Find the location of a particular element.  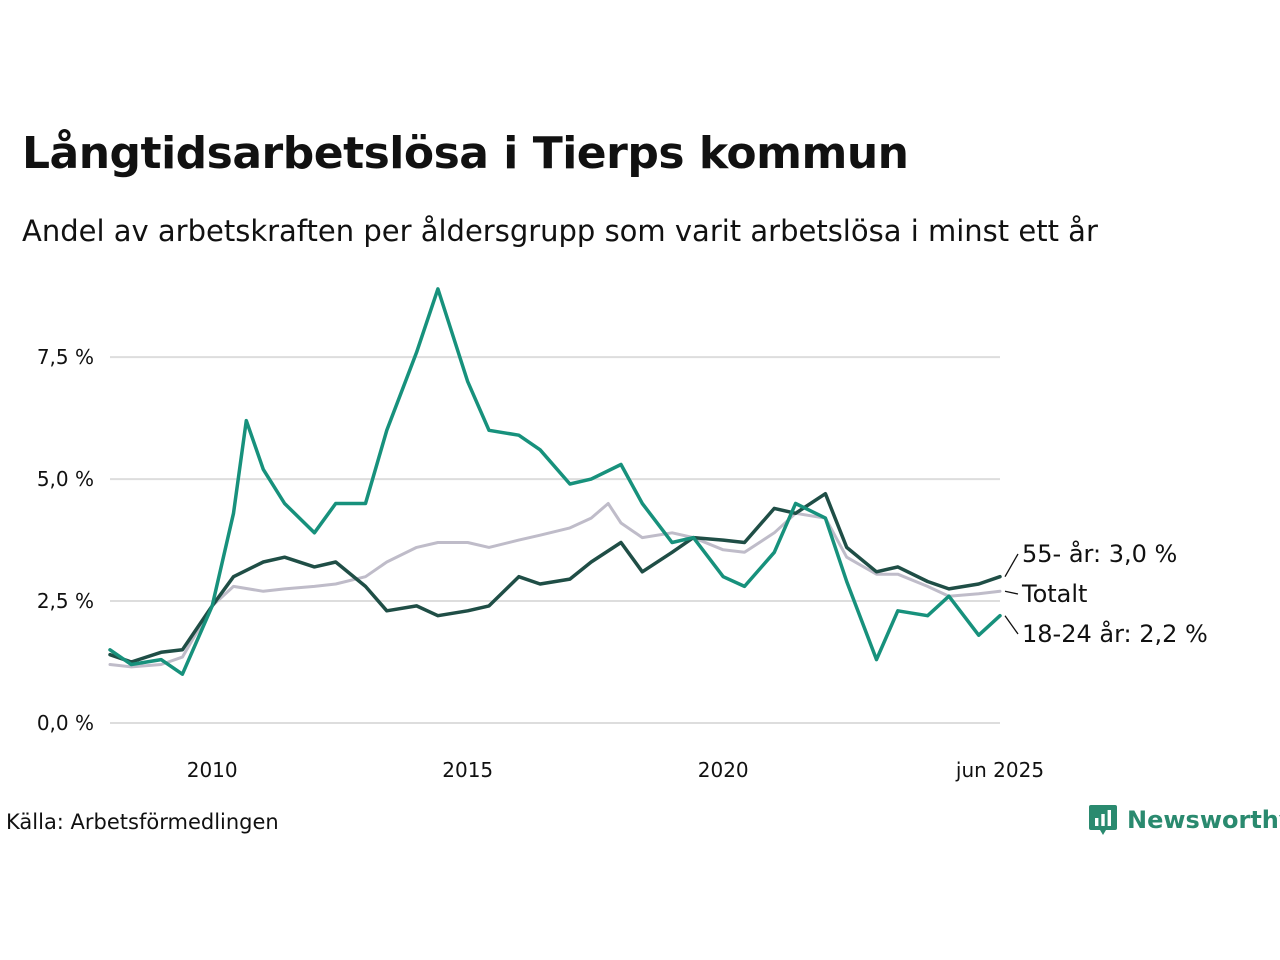

y-tick-label: 7,5 % is located at coordinates (65, 357).